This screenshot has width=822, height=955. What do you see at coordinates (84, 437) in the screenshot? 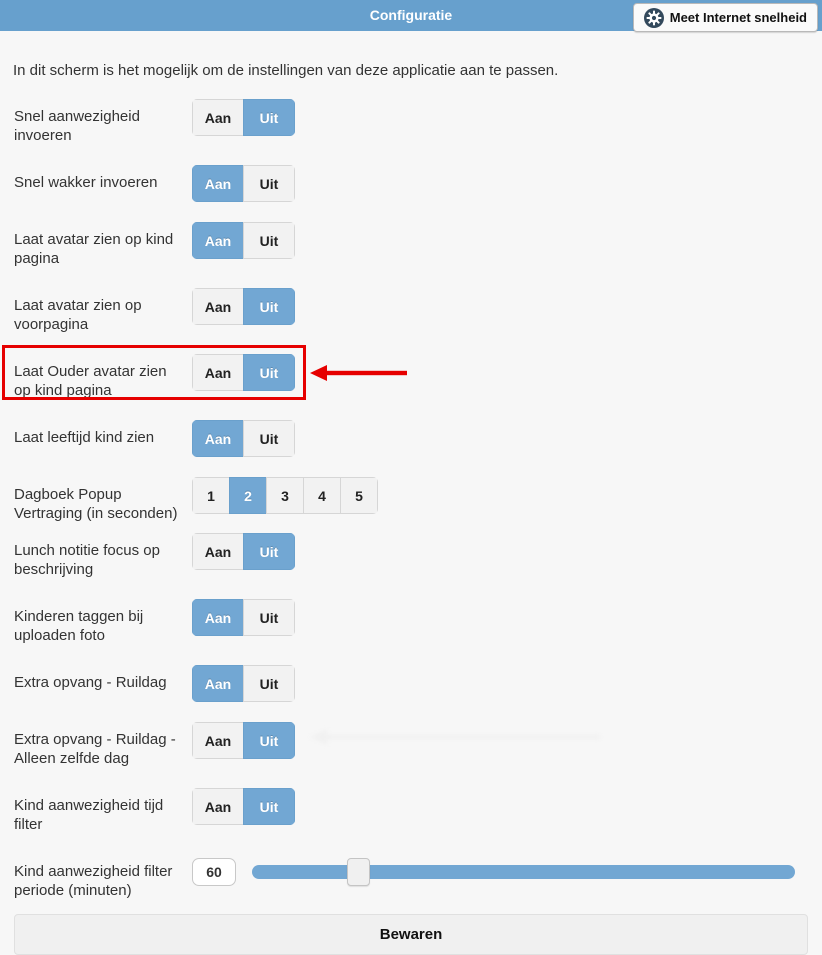
I see `setting-label: Laat leeftijd kind zien` at bounding box center [84, 437].